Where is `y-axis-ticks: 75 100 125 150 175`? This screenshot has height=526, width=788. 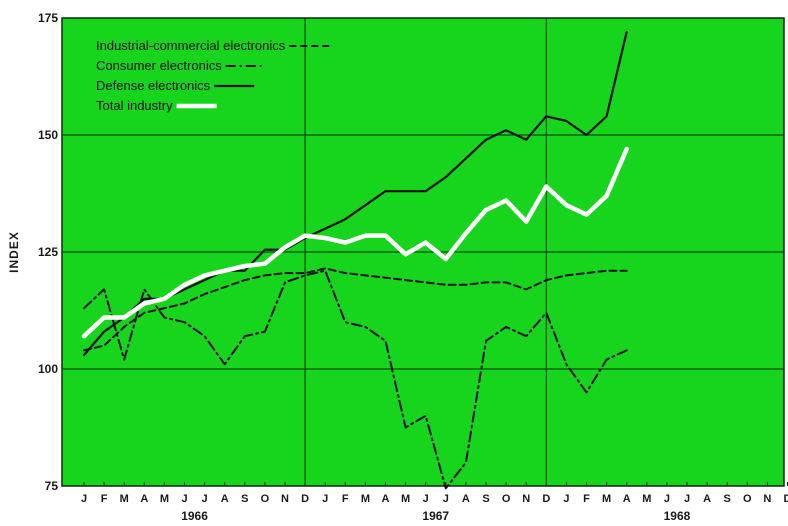 y-axis-ticks: 75 100 125 150 175 is located at coordinates (48, 252).